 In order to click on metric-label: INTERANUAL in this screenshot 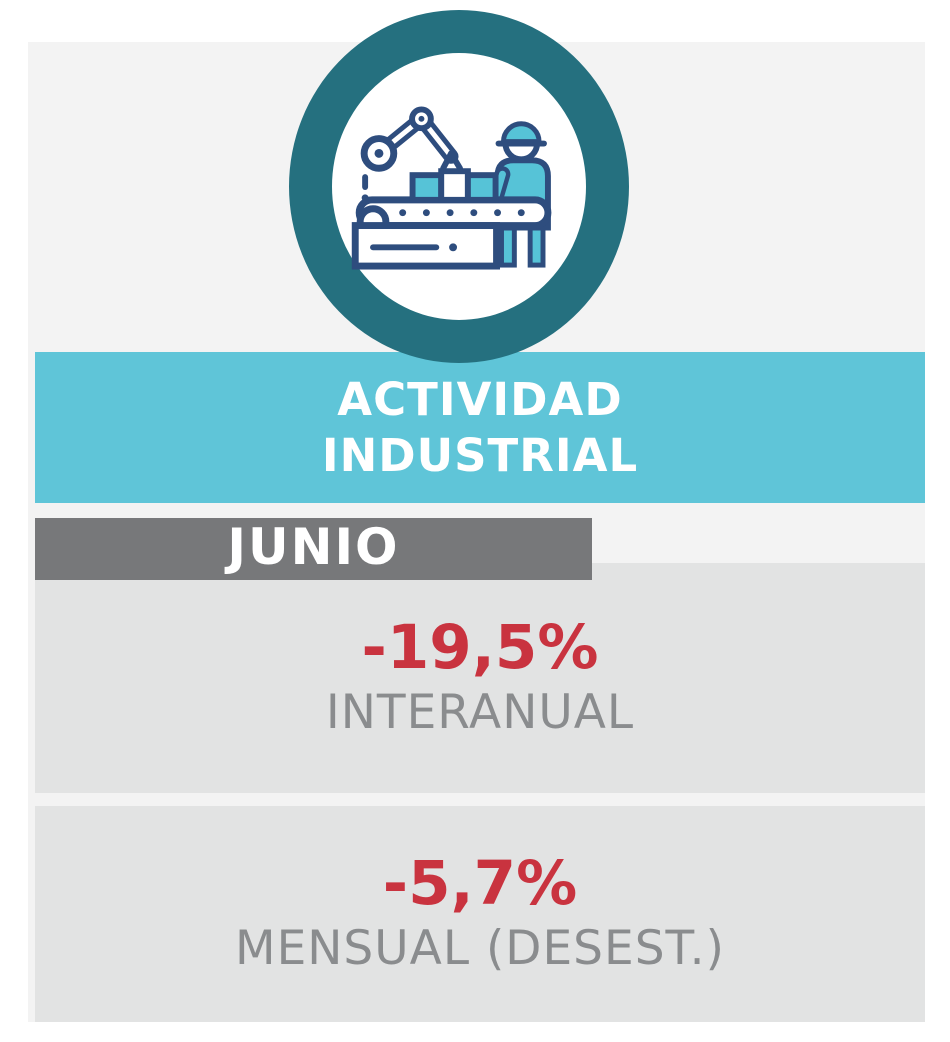, I will do `click(480, 712)`.